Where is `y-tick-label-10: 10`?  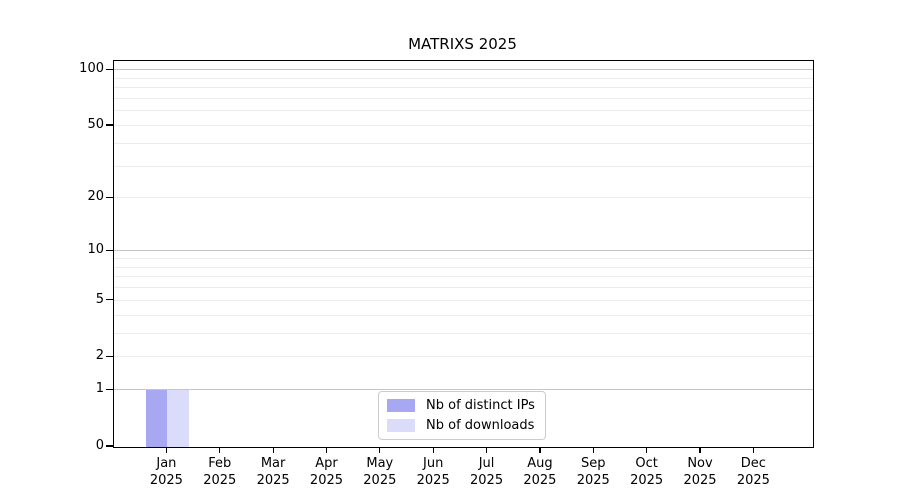
y-tick-label-10: 10 is located at coordinates (95, 250).